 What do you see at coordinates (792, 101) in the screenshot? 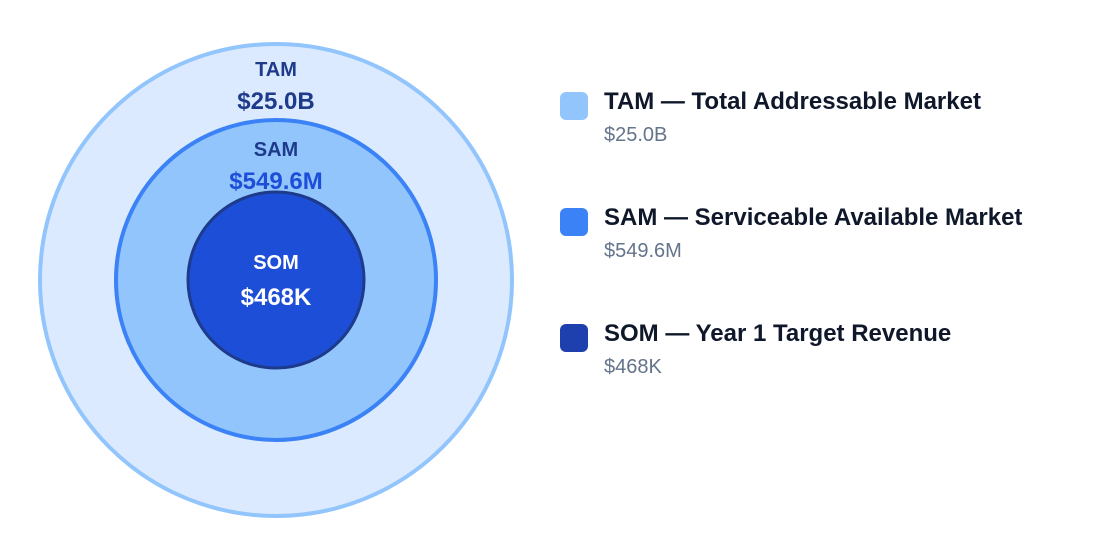
I see `legend-title-tam: TAM — Total Addressable Market` at bounding box center [792, 101].